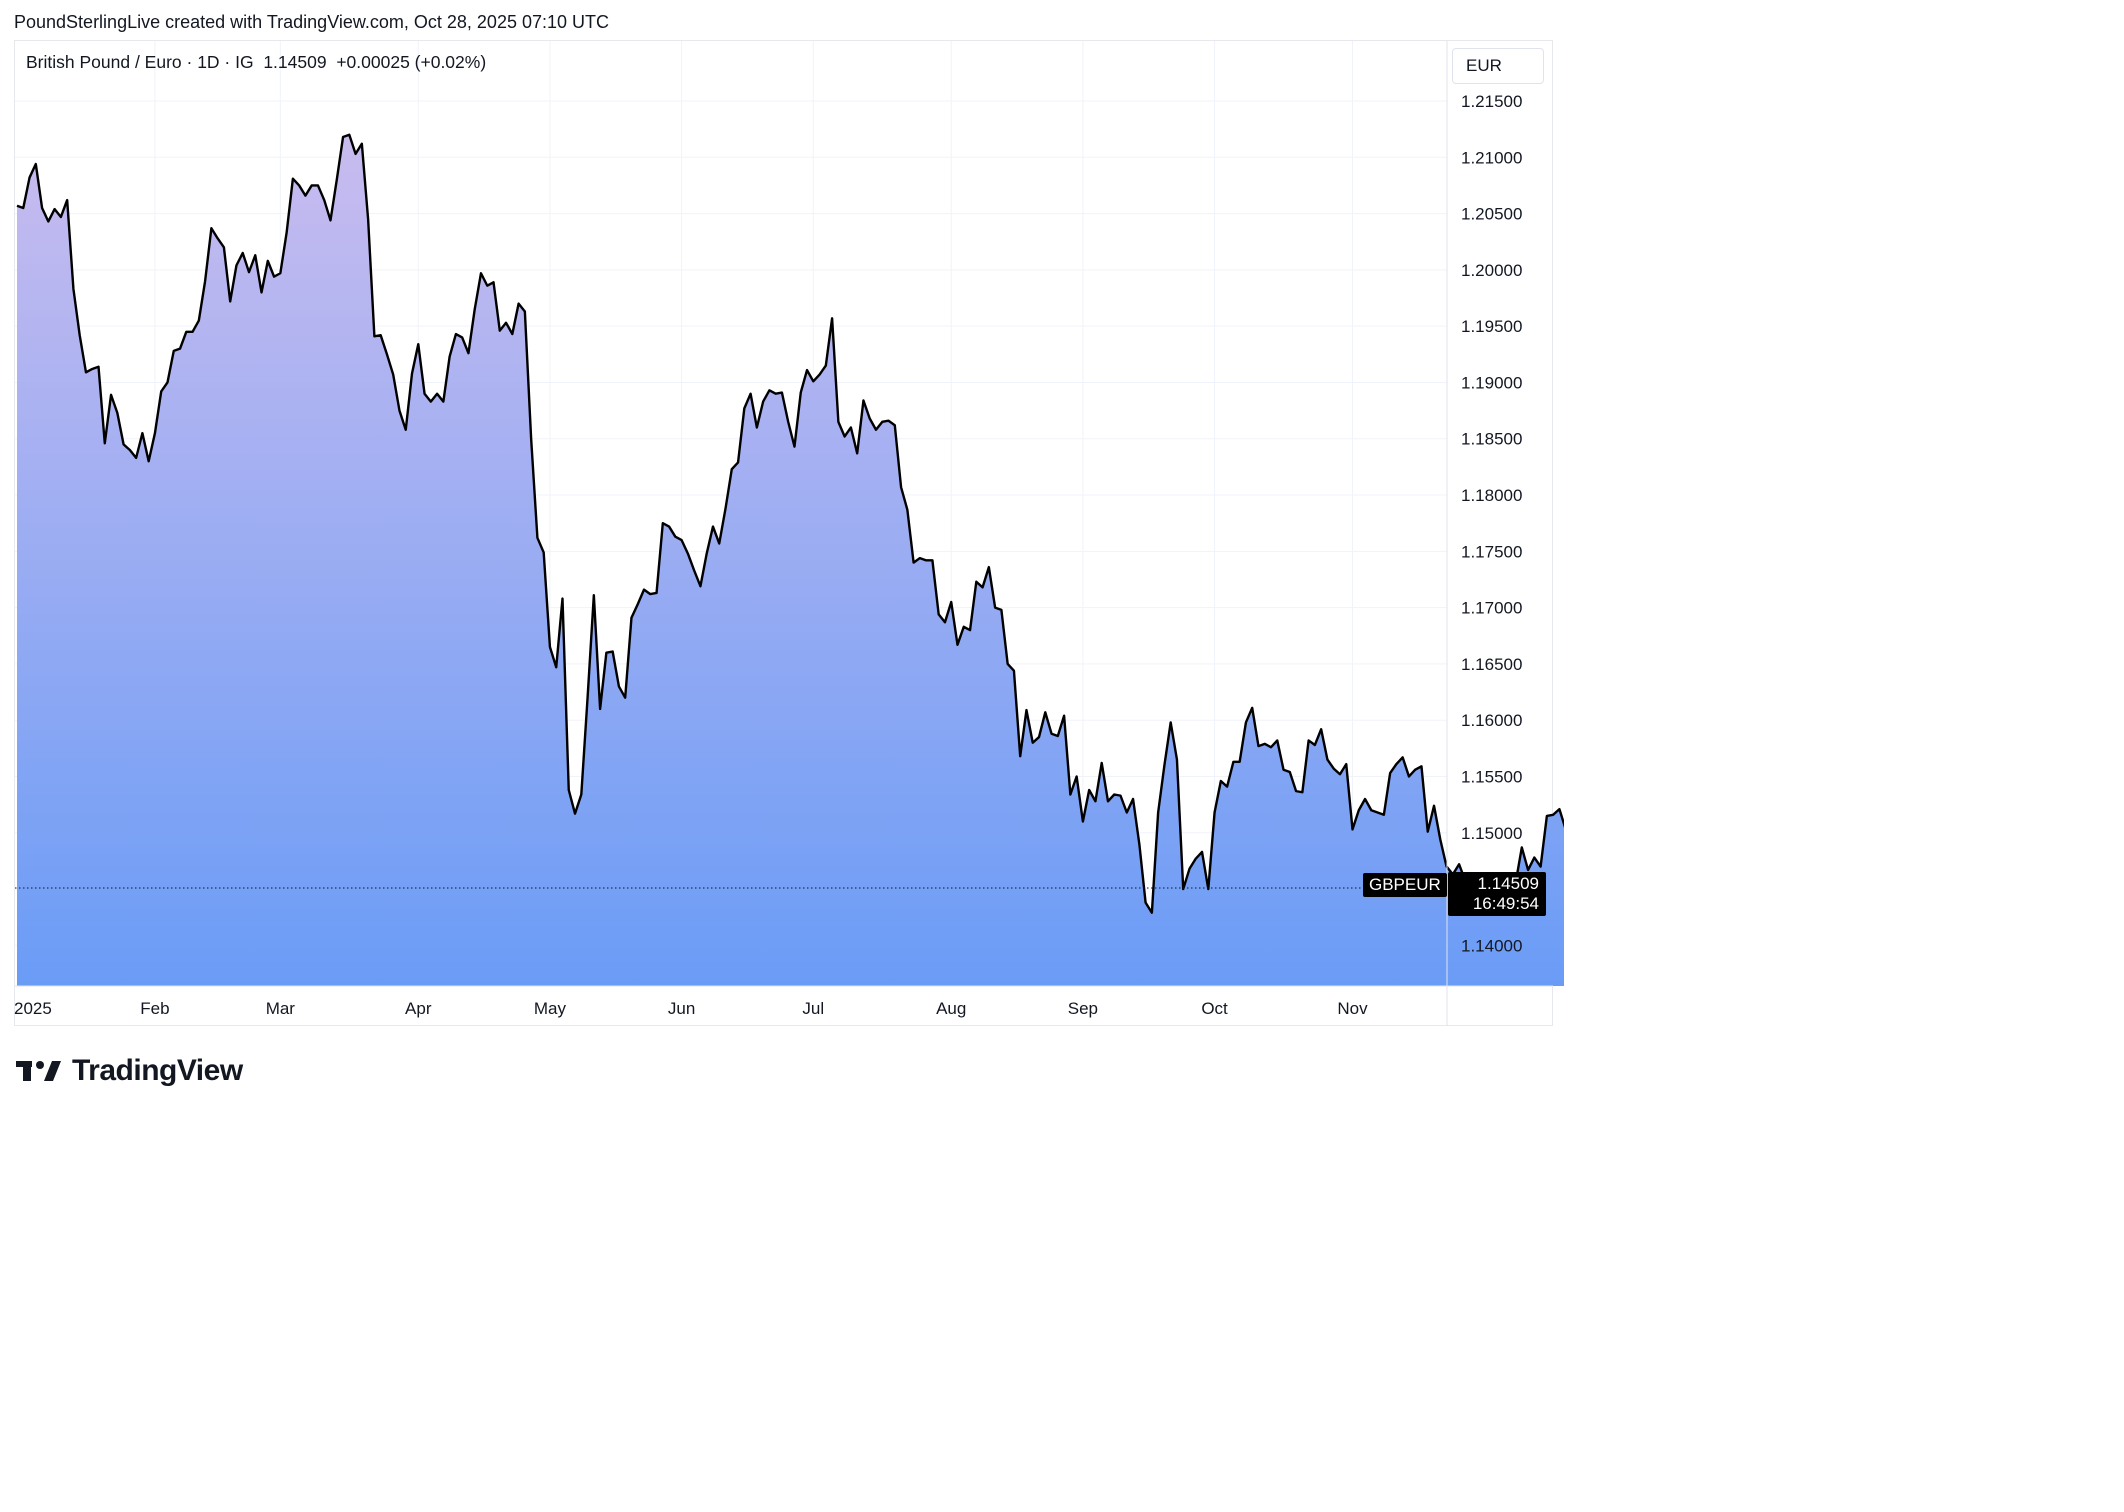  Describe the element at coordinates (1508, 883) in the screenshot. I see `last-price-value: 1.14509` at that location.